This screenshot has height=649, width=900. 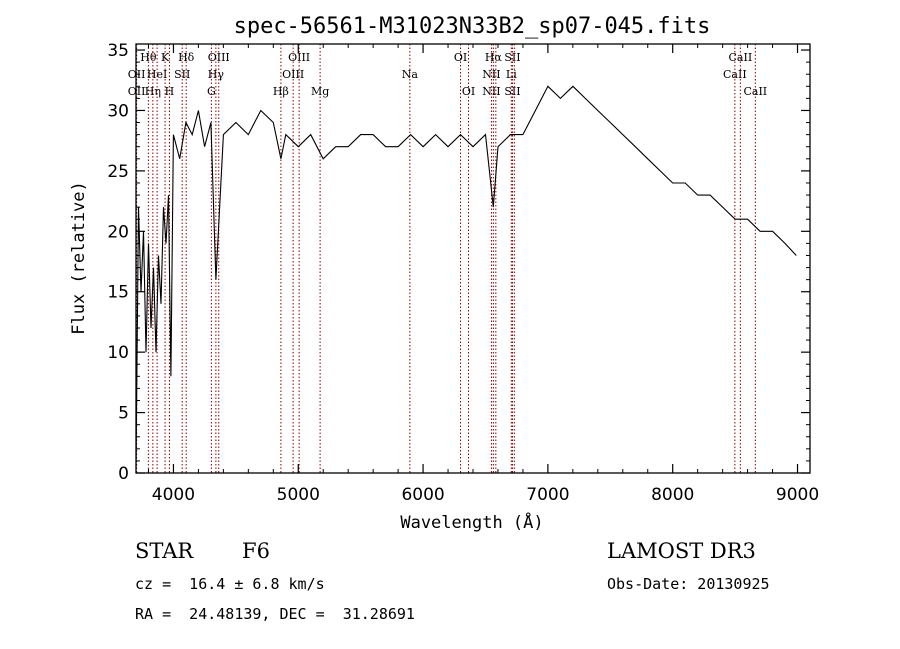 I want to click on x-tick-label: 9000, so click(x=797, y=495).